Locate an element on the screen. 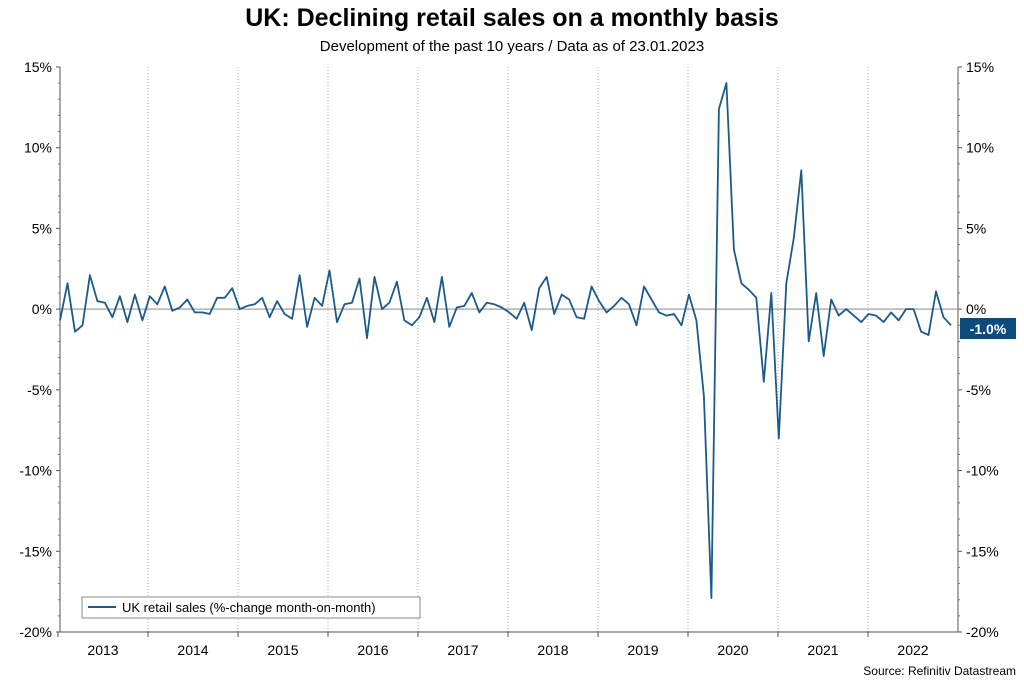  x-tick-label: 2013 is located at coordinates (102, 650).